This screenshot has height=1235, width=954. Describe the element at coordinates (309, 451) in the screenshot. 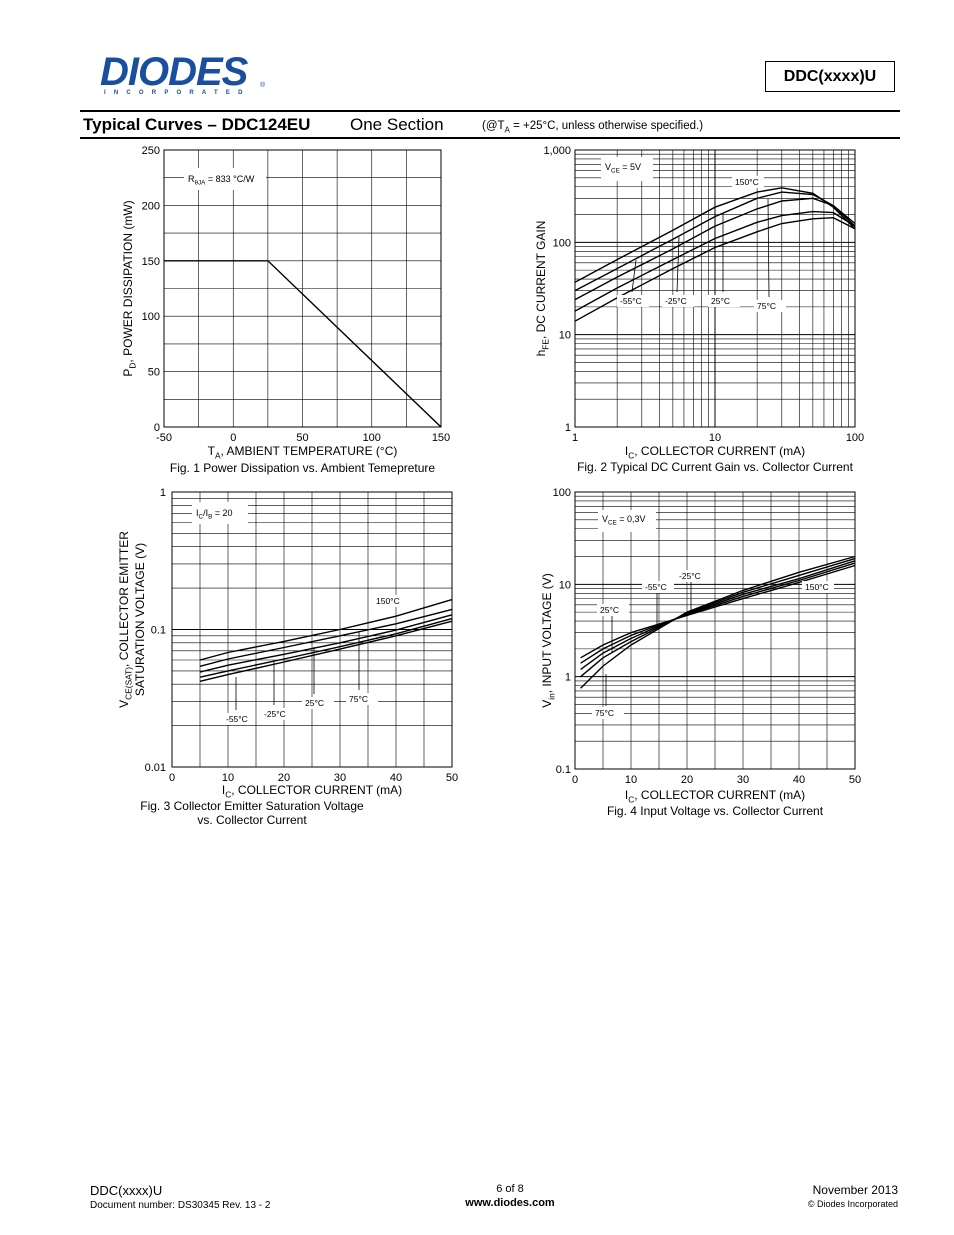

I see `fig1-xlabel-part-2: , AMBIENT TEMPERATURE (°C)` at that location.